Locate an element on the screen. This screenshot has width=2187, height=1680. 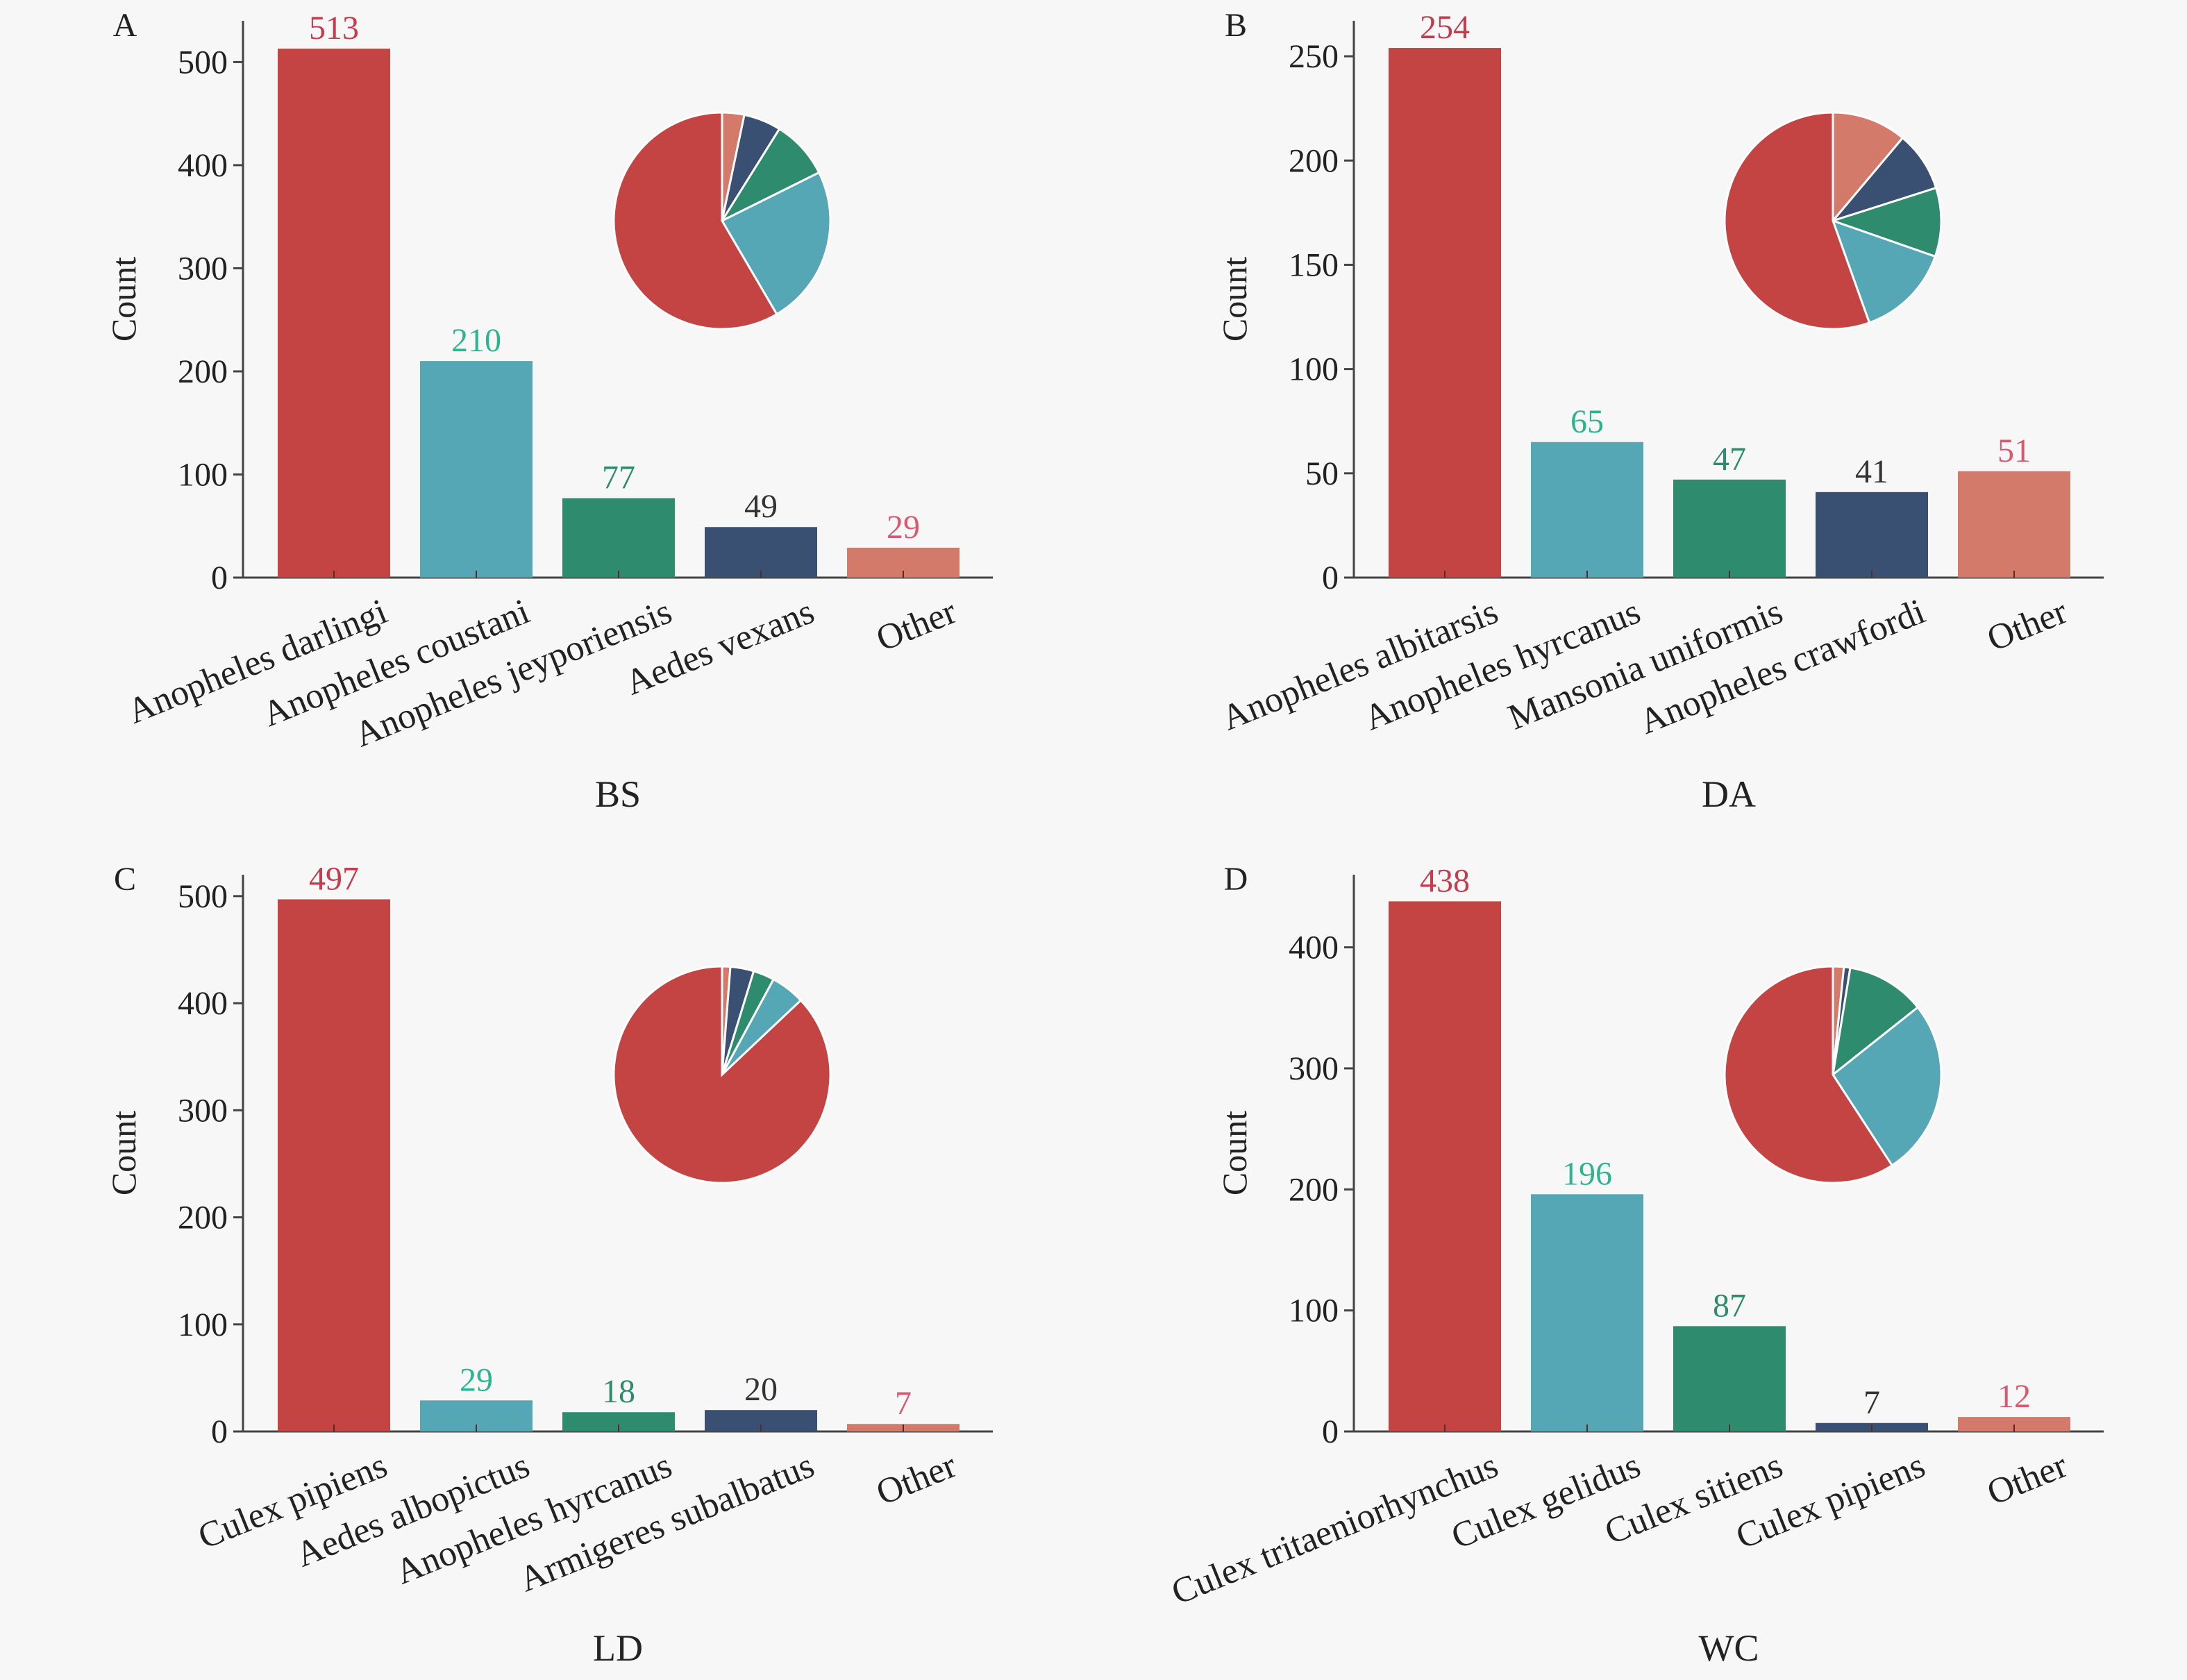
bar-value-label: 20 is located at coordinates (761, 1389).